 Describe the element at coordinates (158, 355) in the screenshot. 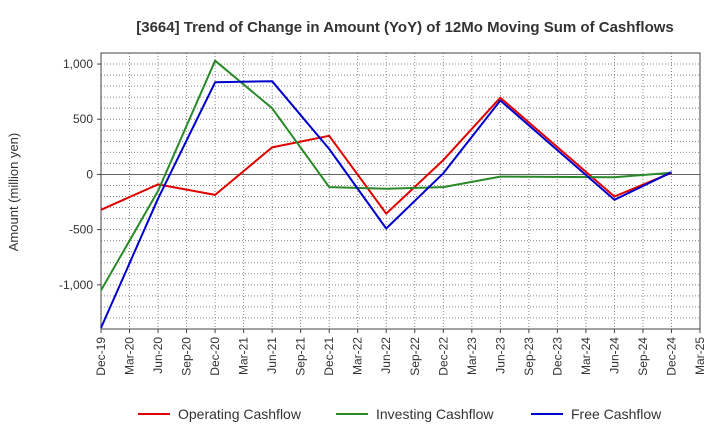

I see `x-tick-label: Jun-20` at that location.